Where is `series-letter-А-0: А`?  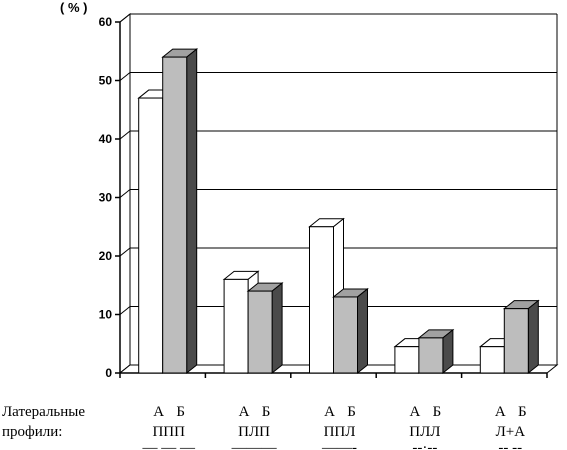 series-letter-А-0: А is located at coordinates (158, 412).